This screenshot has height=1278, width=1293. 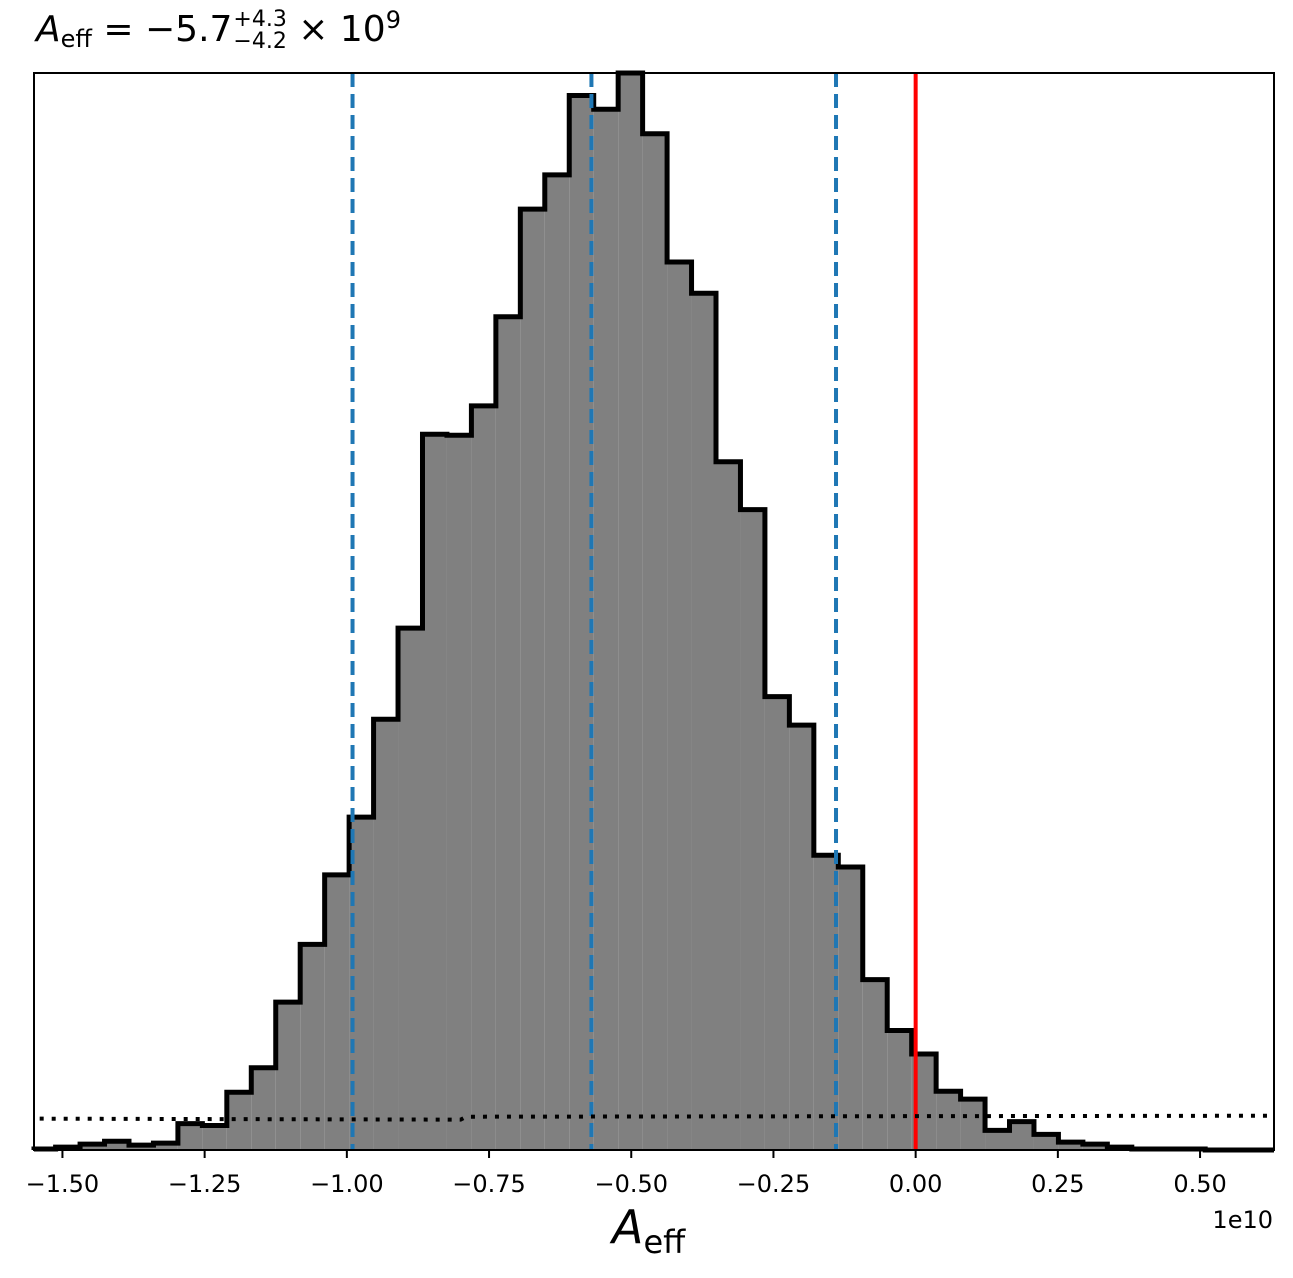 I want to click on x-tick-label: −1.50, so click(x=63, y=1184).